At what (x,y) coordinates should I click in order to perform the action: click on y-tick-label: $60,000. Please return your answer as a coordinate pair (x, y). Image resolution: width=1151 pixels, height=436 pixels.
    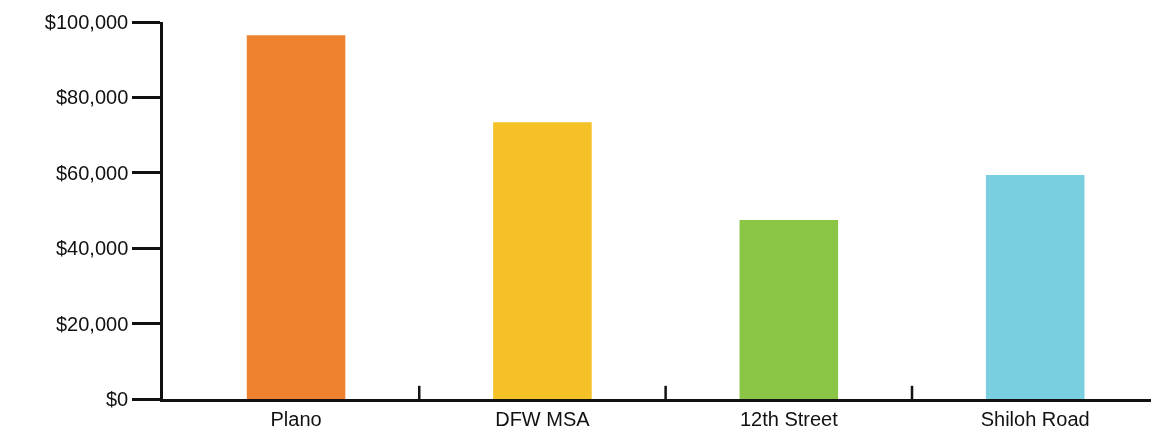
    Looking at the image, I should click on (92, 172).